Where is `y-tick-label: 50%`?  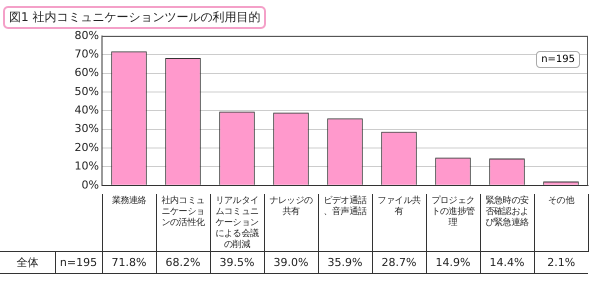
y-tick-label: 50% is located at coordinates (86, 91).